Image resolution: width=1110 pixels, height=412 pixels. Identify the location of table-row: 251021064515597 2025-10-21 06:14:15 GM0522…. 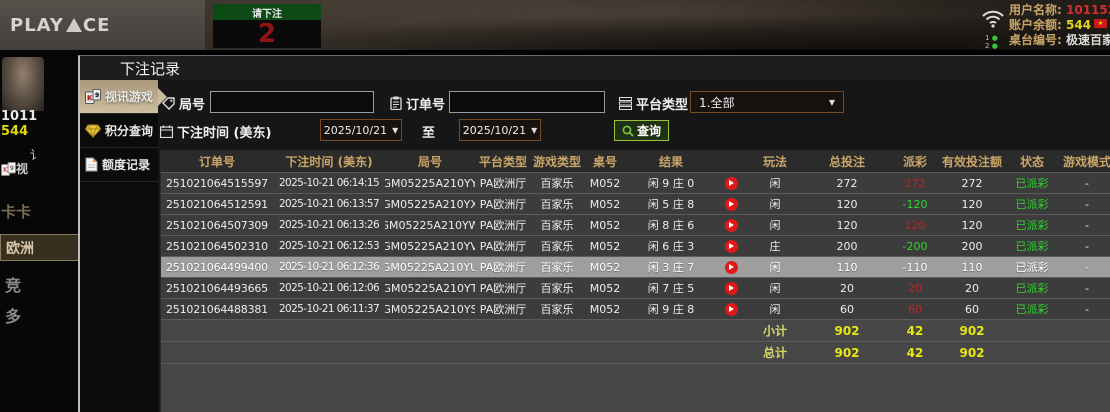
(635, 182).